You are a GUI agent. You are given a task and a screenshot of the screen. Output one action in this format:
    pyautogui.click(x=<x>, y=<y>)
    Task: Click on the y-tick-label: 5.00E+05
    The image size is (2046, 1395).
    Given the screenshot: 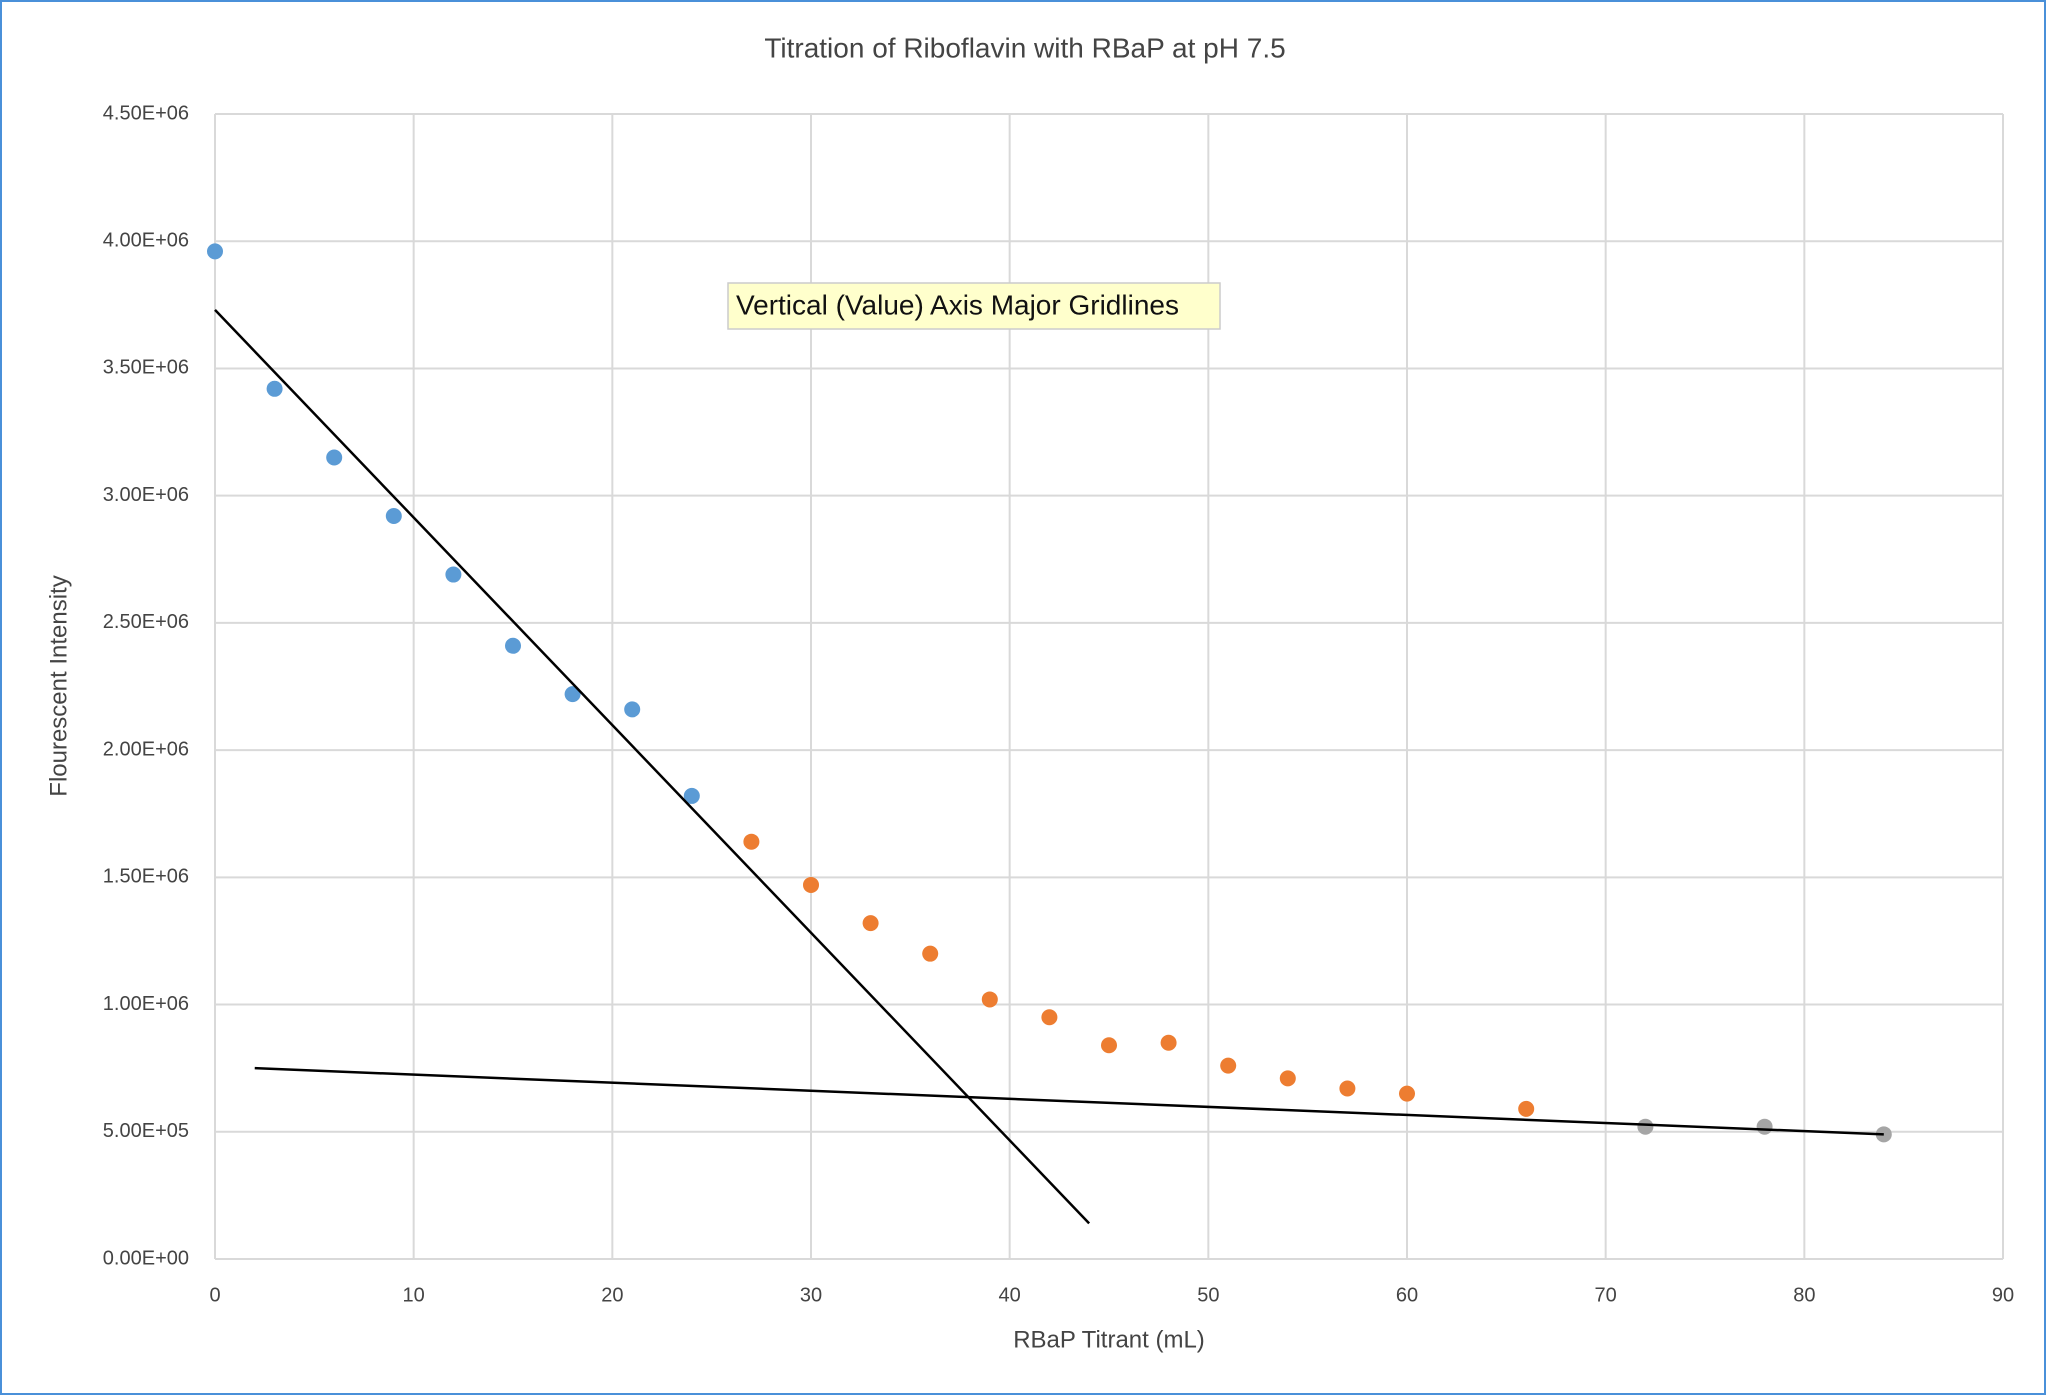 What is the action you would take?
    pyautogui.click(x=146, y=1131)
    